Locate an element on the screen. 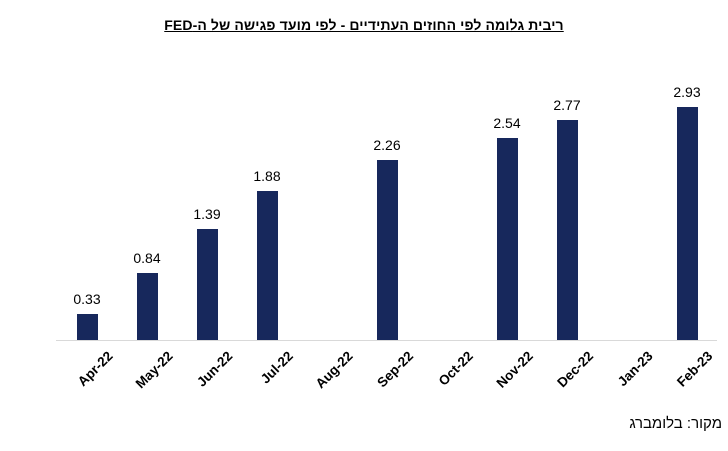 The width and height of the screenshot is (728, 451). x-axis-label-may-22: May-22 is located at coordinates (154, 370).